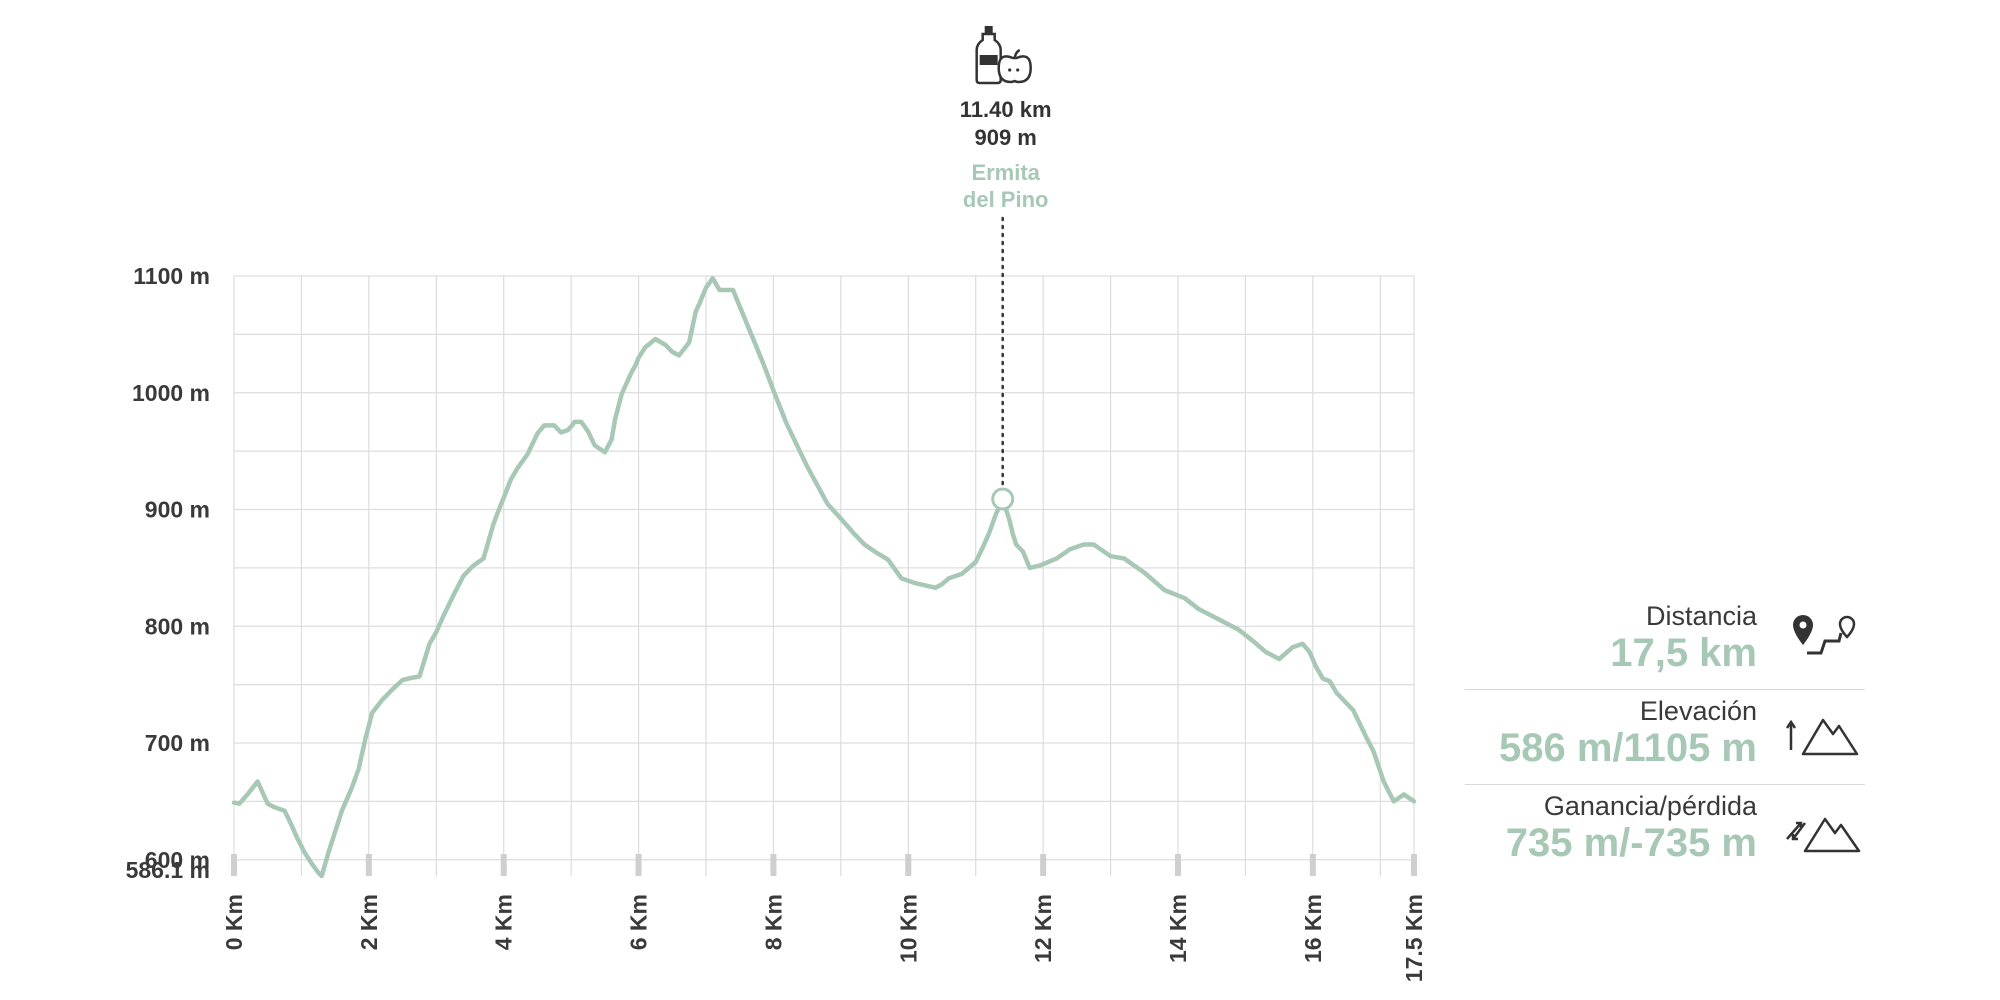 The image size is (2000, 1000). What do you see at coordinates (234, 922) in the screenshot?
I see `x-tick-label: 0 Km` at bounding box center [234, 922].